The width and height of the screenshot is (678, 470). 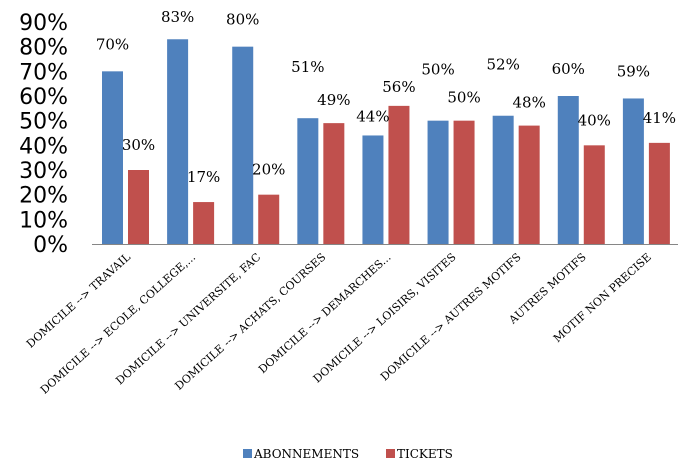 I want to click on y-tick-label: 60%, so click(x=43, y=97).